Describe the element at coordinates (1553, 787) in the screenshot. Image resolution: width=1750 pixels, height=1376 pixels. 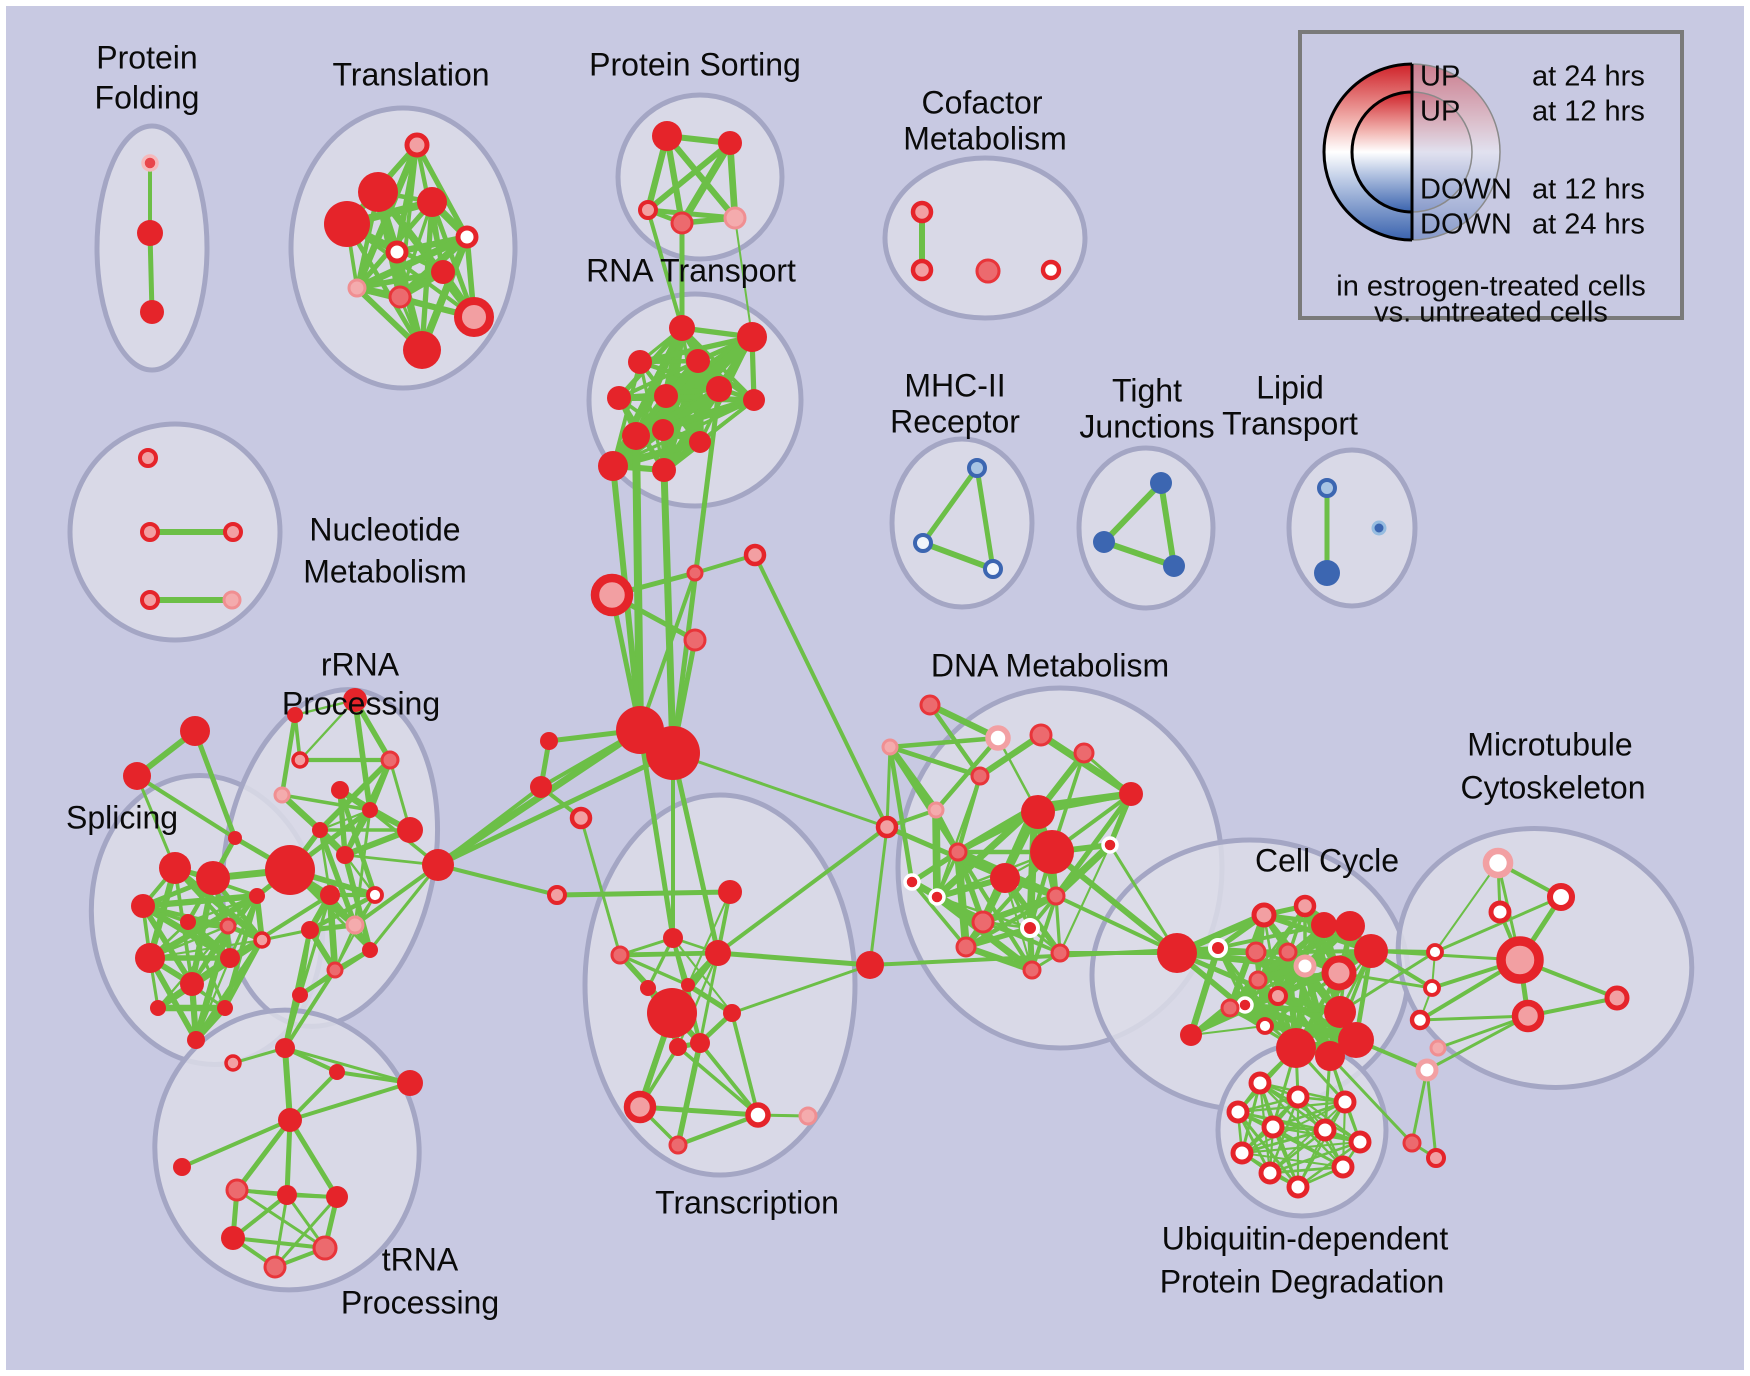
I see `cluster-label-microtubule: Cytoskeleton` at that location.